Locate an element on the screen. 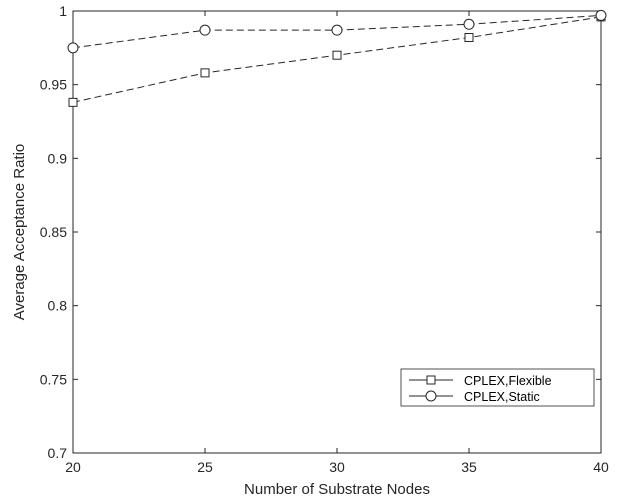  legend: CPLEX,Flexible CPLEX,Static is located at coordinates (497, 387).